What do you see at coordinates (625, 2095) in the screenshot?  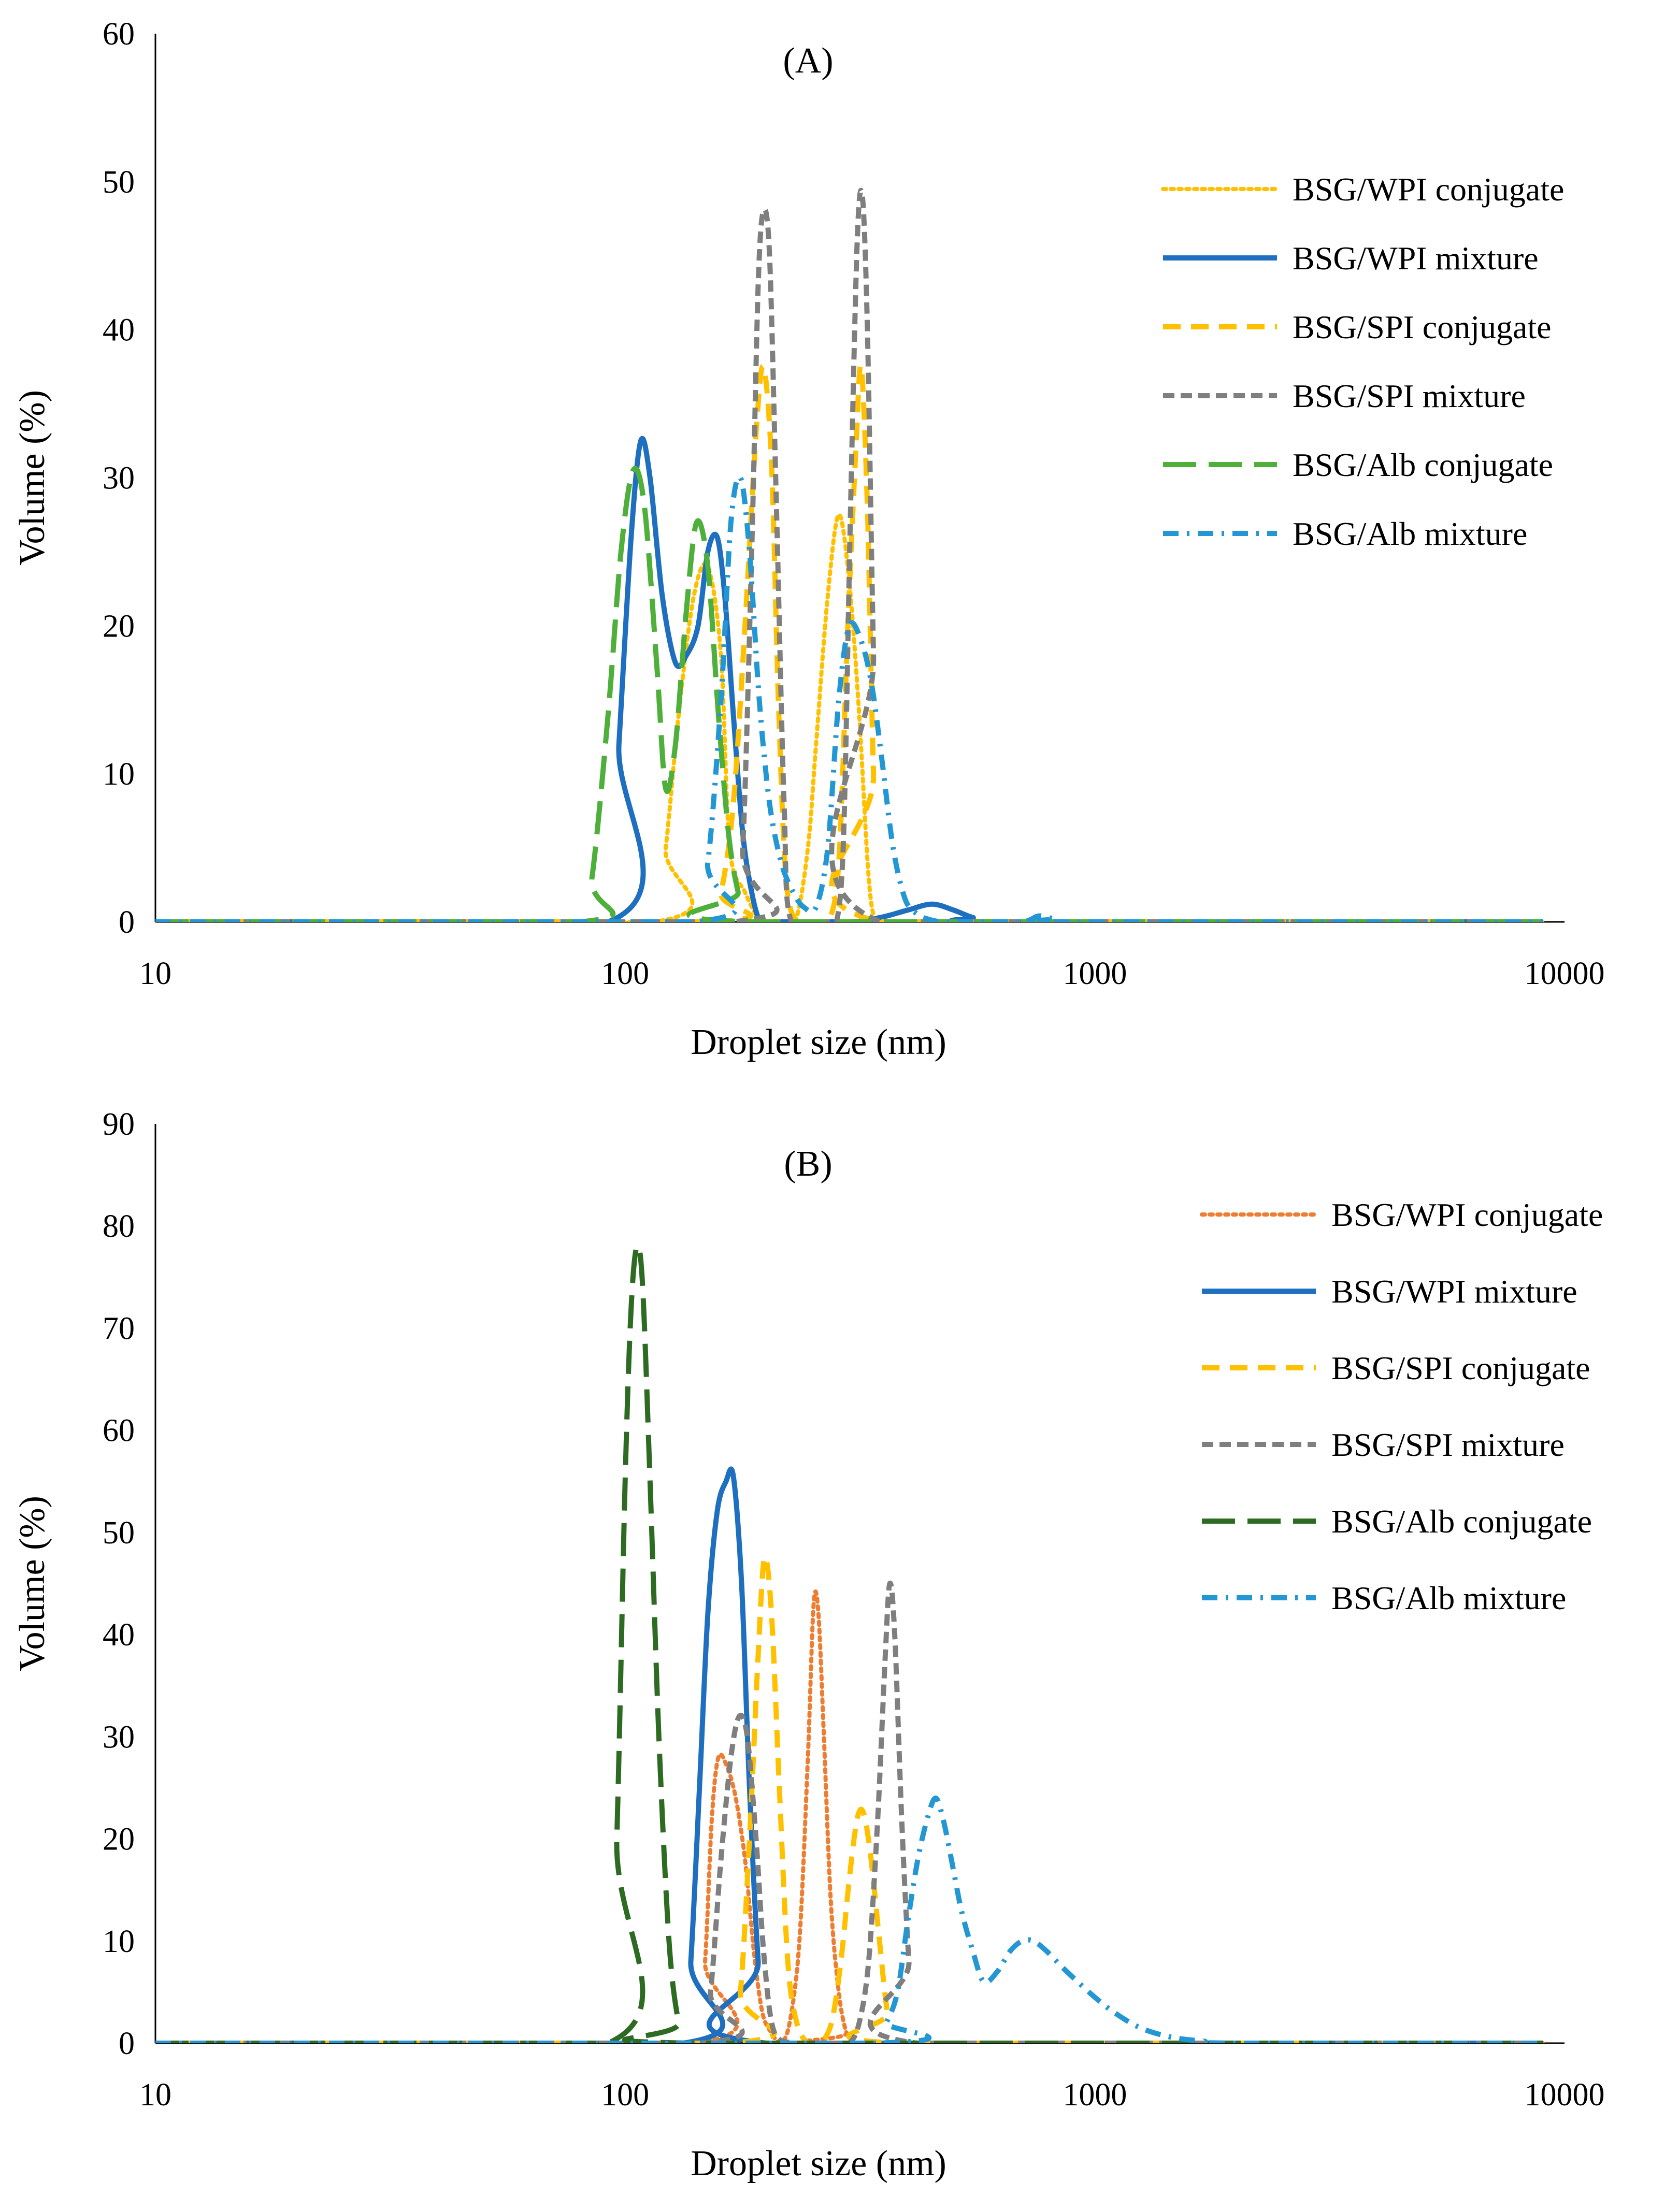 I see `x-tick-label-b: 100` at bounding box center [625, 2095].